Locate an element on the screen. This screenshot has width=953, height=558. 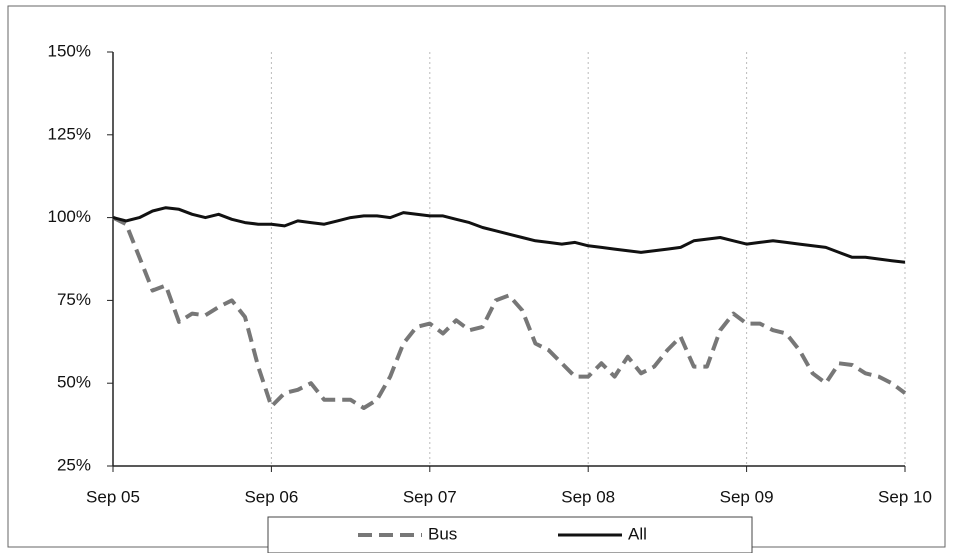
x-tick-label: Sep 08 is located at coordinates (588, 496).